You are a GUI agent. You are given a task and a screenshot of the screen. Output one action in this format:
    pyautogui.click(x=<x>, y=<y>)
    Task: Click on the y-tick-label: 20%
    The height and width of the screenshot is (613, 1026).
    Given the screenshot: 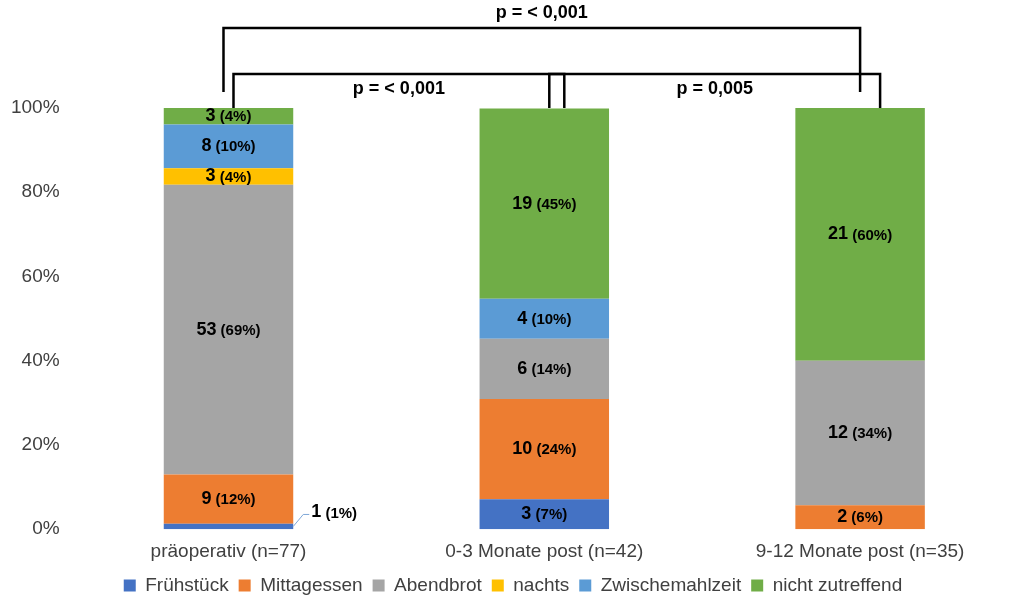 What is the action you would take?
    pyautogui.click(x=40, y=444)
    